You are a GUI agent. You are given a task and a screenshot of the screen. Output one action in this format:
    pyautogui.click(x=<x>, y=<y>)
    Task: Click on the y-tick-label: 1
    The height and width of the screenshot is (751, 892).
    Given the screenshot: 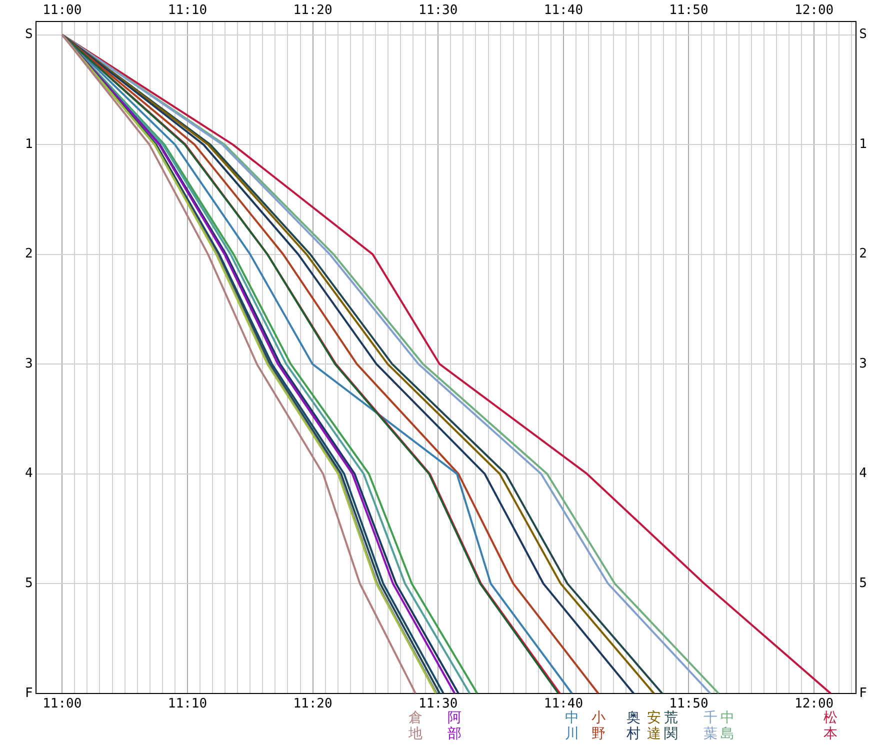 What is the action you would take?
    pyautogui.click(x=29, y=144)
    